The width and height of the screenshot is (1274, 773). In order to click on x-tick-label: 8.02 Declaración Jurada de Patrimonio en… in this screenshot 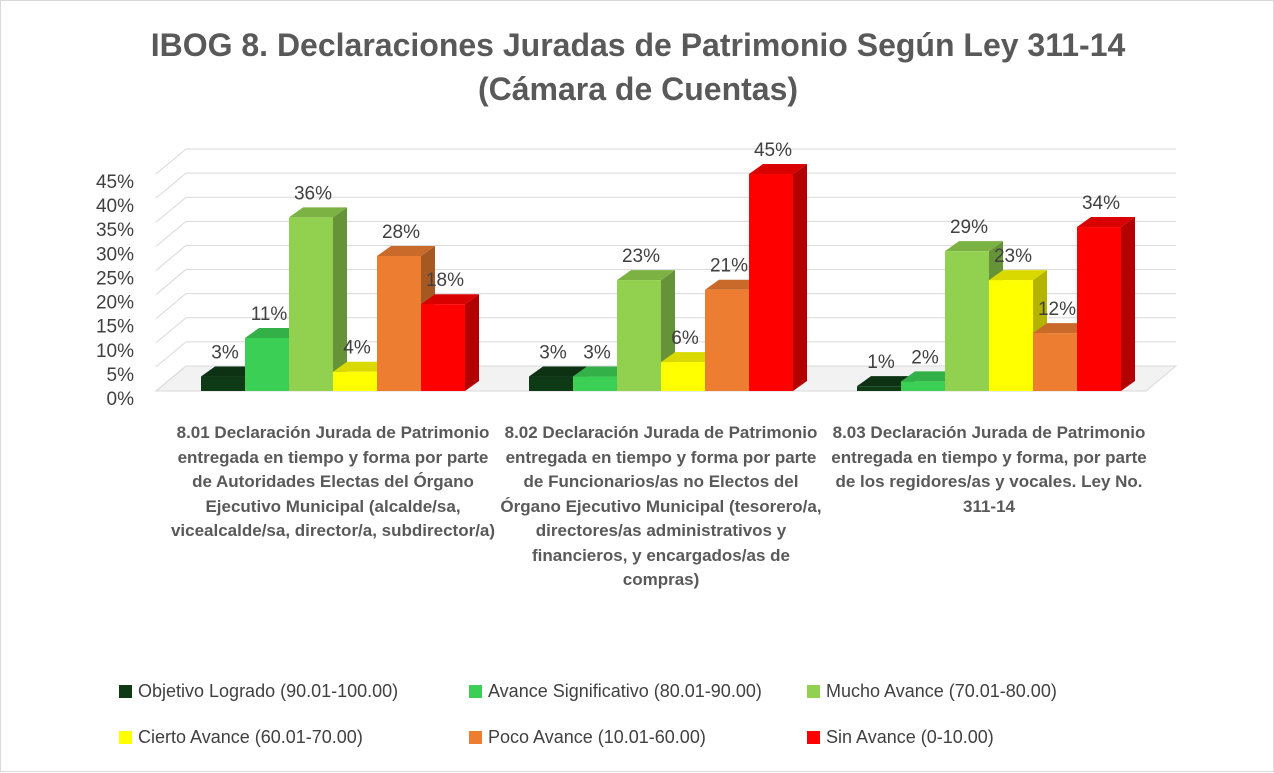, I will do `click(661, 506)`.